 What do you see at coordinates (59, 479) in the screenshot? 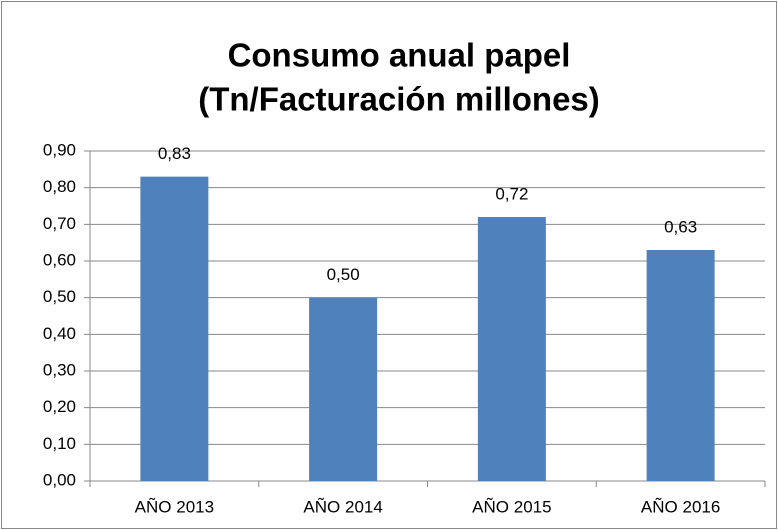
I see `y-tick-label: 0,00` at bounding box center [59, 479].